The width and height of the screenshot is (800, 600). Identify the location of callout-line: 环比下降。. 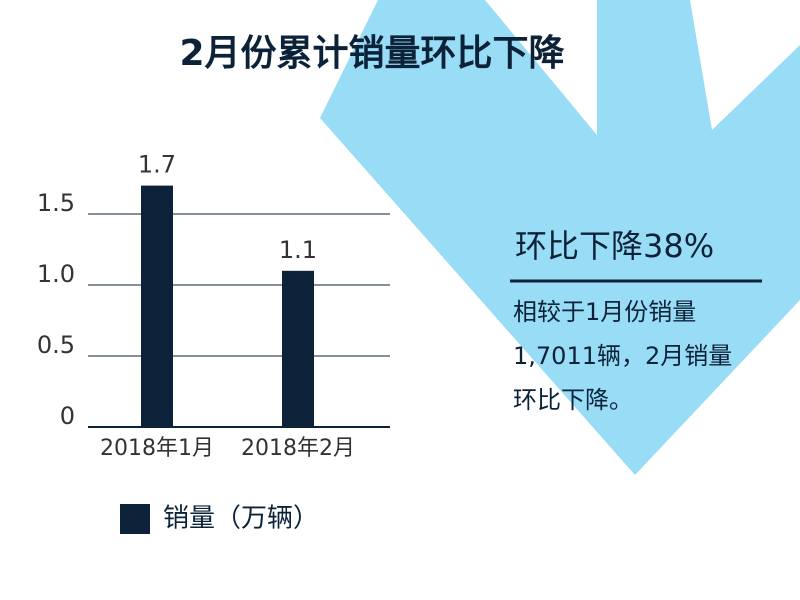
(573, 400).